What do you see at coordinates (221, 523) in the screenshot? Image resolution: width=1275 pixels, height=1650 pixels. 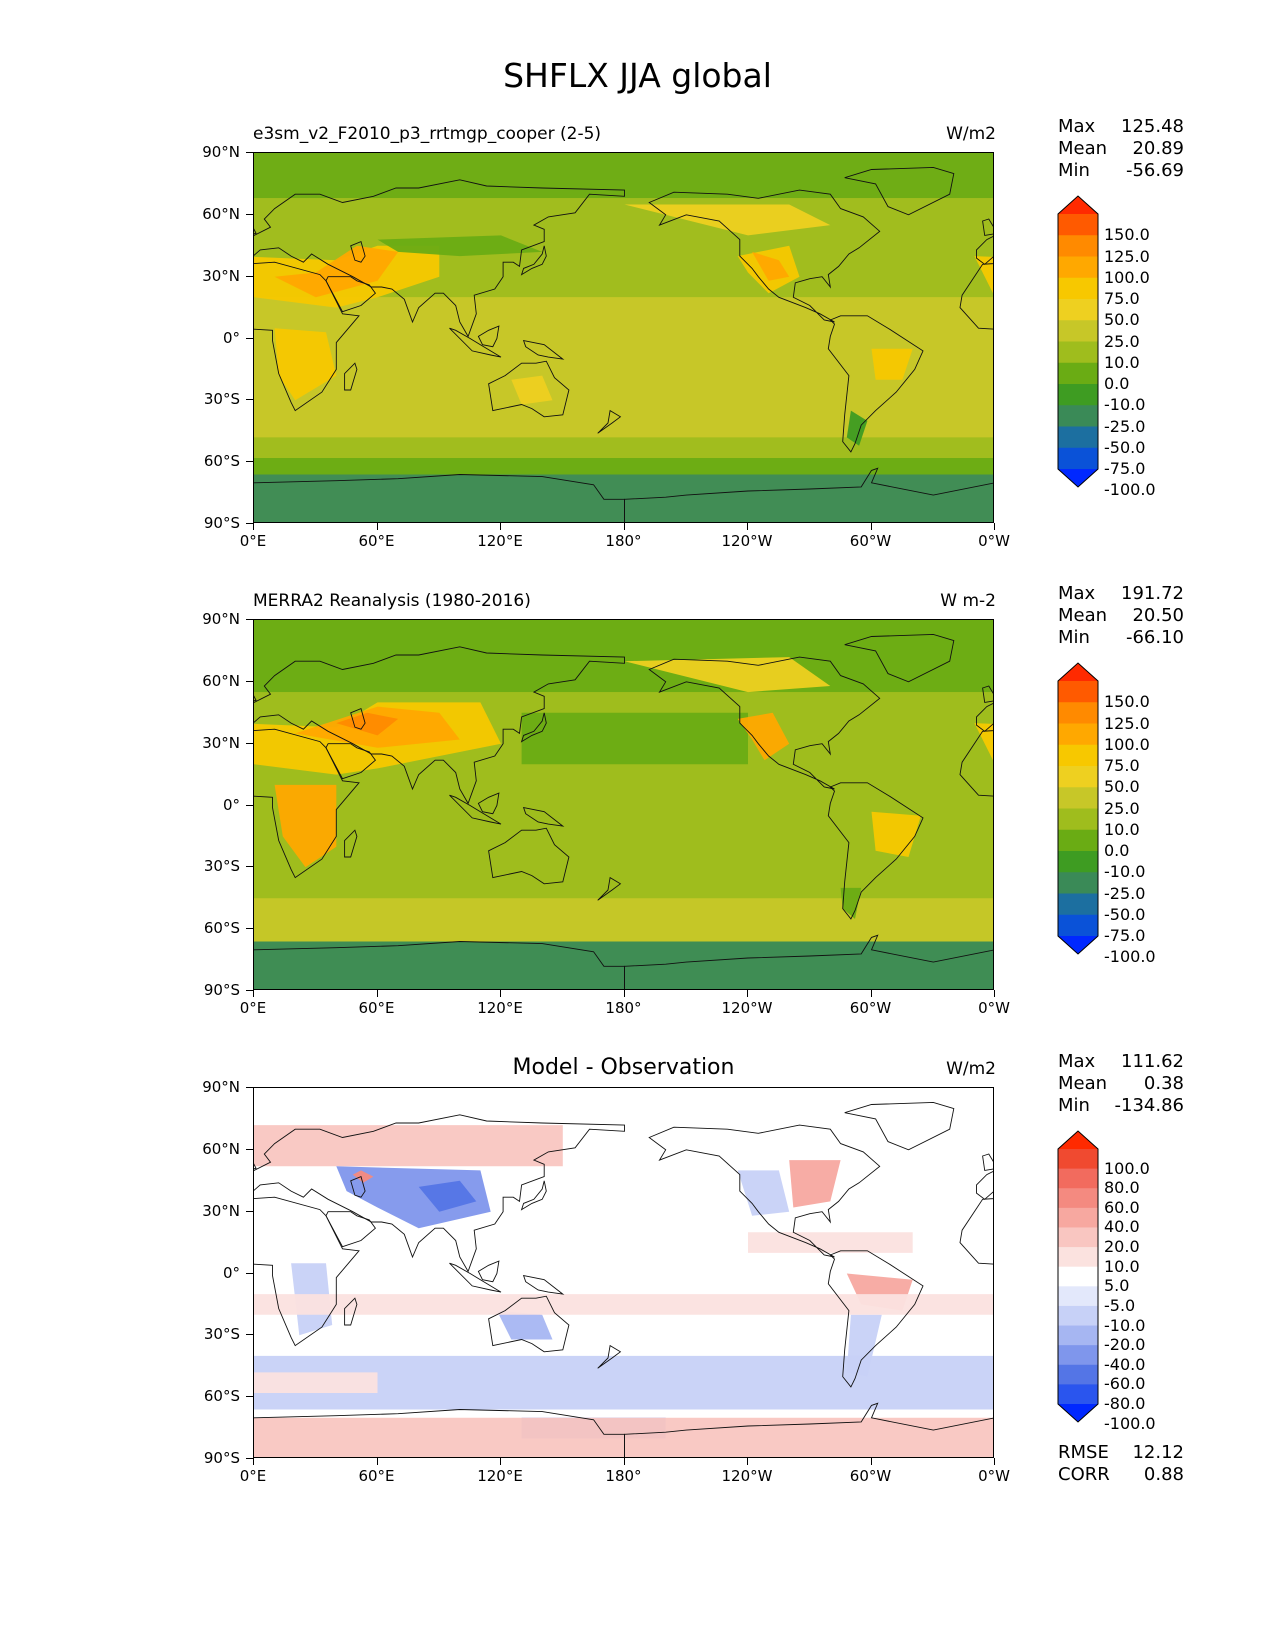 I see `lat-tick-label: 90°S` at bounding box center [221, 523].